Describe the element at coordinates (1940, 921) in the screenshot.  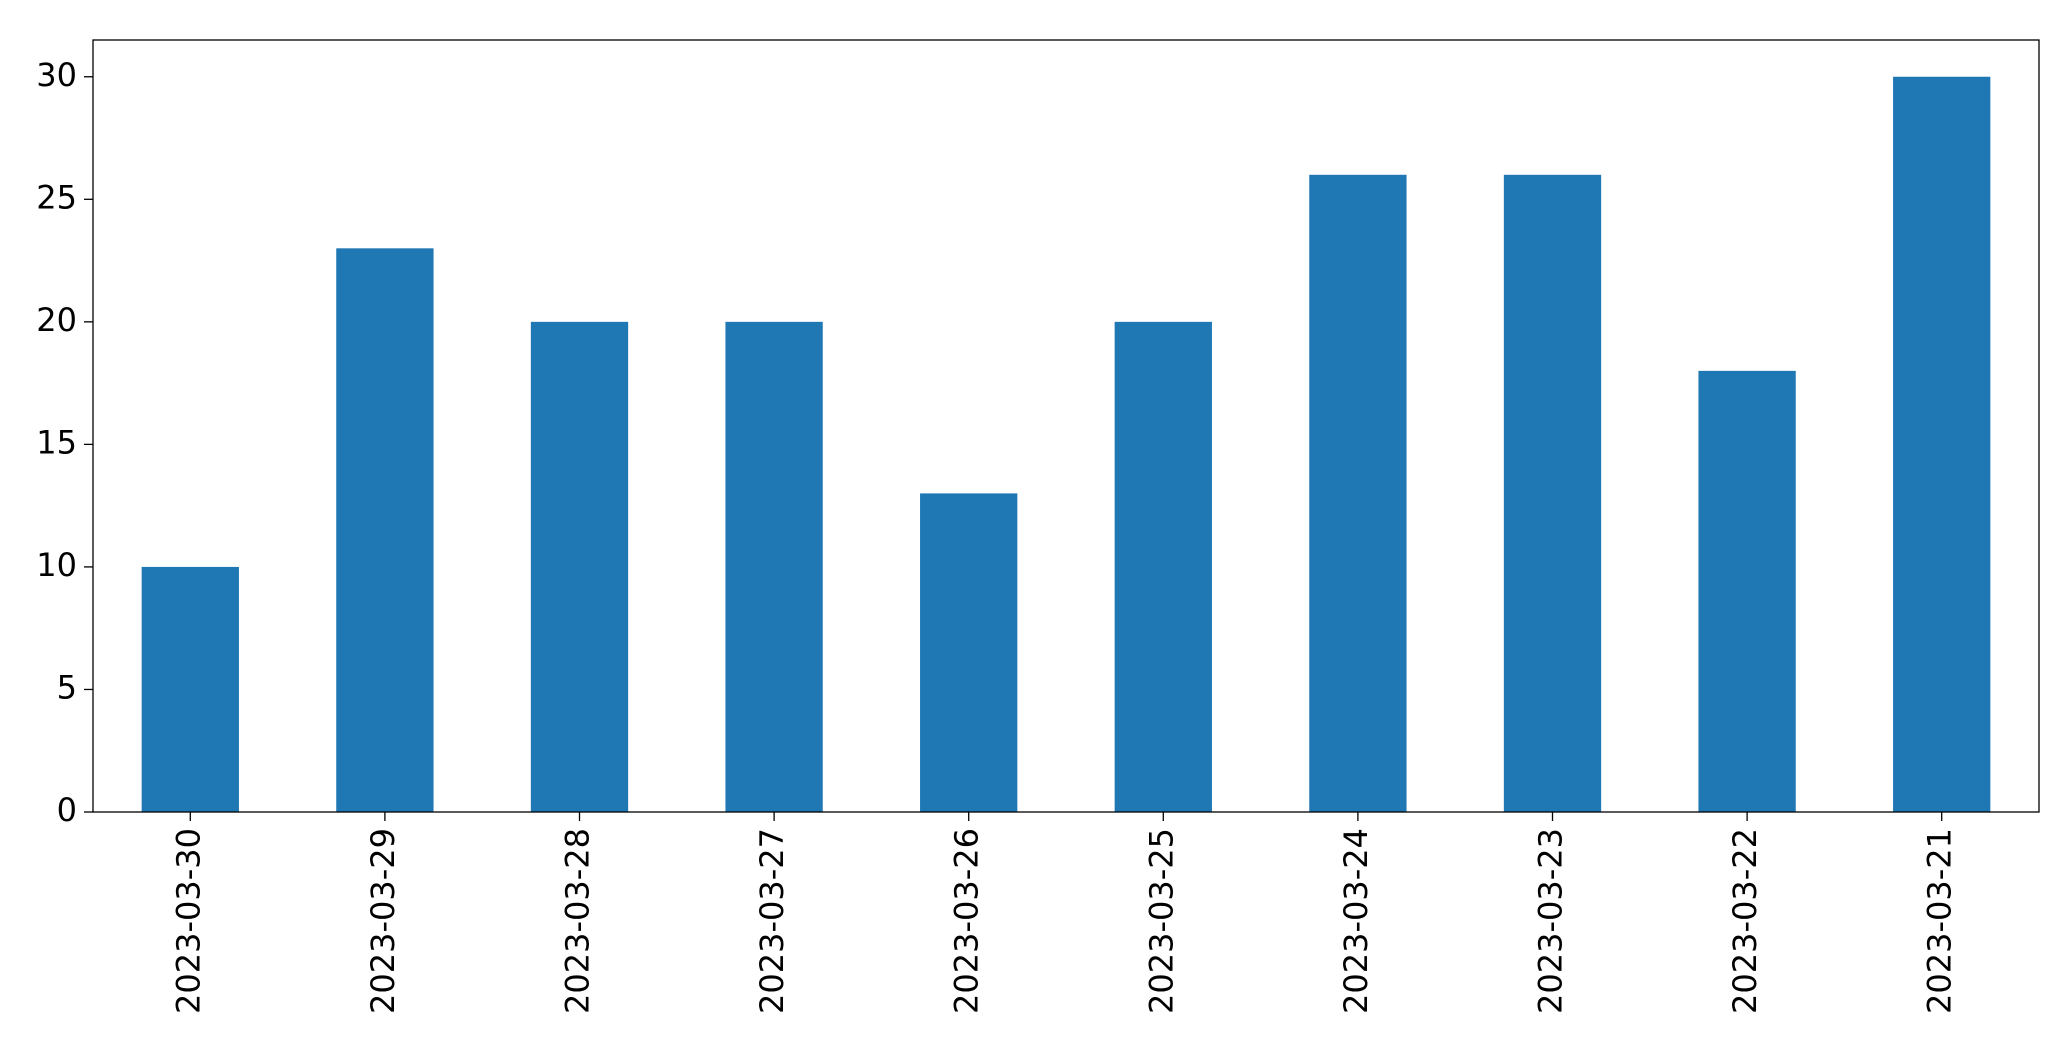
I see `x-tick-label: 2023-03-21` at that location.